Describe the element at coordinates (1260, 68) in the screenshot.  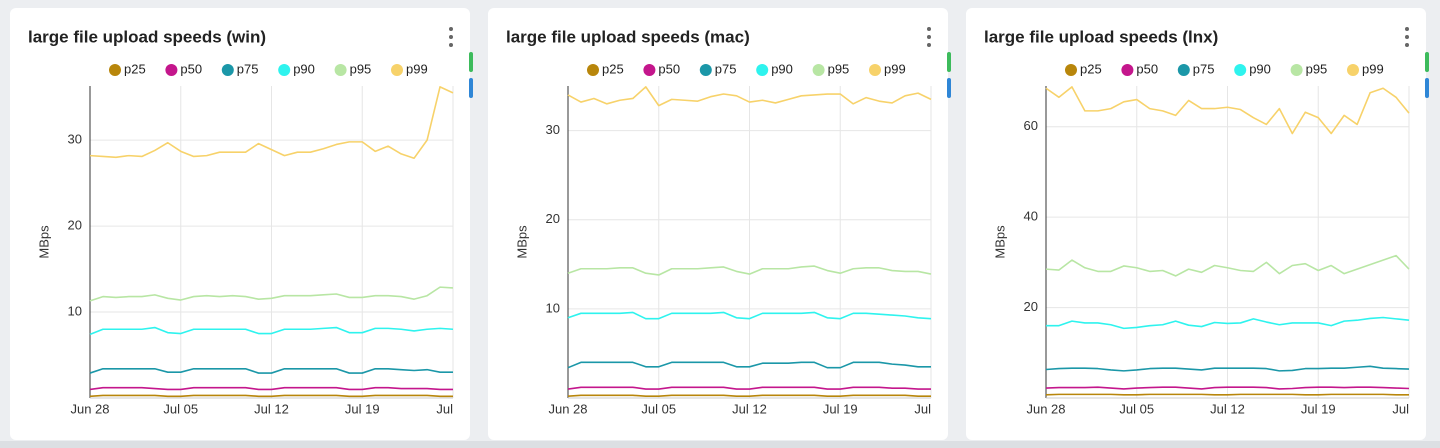
I see `legend-label: p90` at that location.